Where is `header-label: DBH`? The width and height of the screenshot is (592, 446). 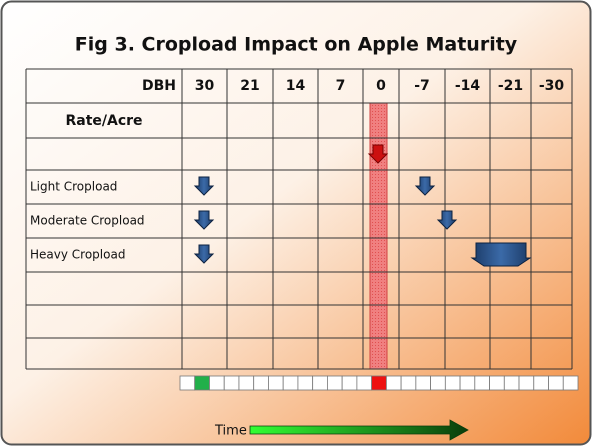 header-label: DBH is located at coordinates (159, 86).